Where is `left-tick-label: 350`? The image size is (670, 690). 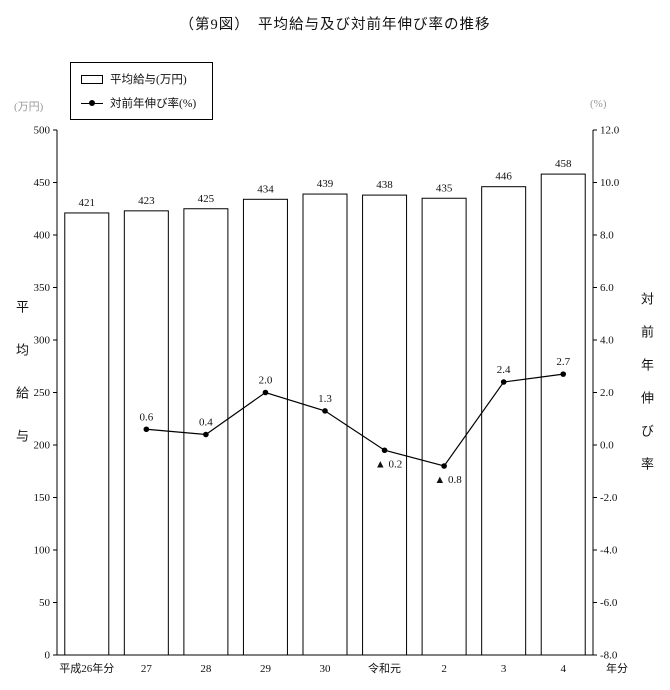 left-tick-label: 350 is located at coordinates (42, 288).